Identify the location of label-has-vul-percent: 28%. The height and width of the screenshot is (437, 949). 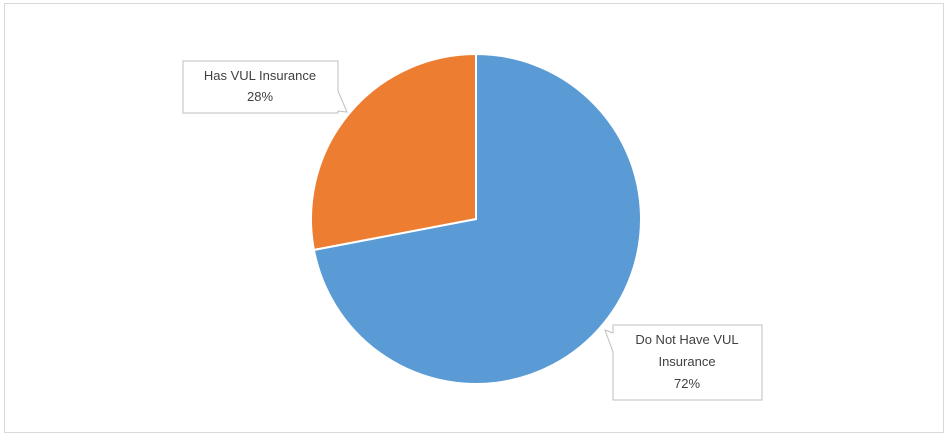
(260, 96).